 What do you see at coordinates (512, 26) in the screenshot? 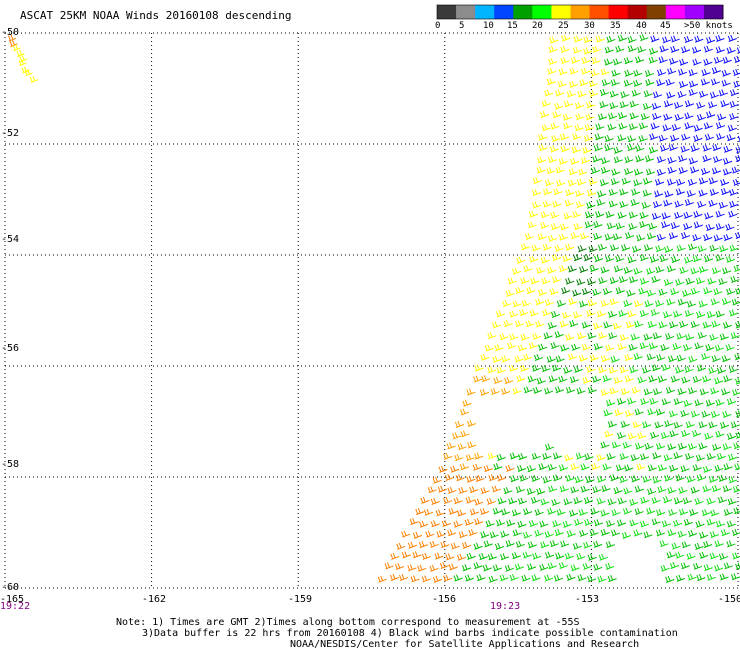
I see `legend-label: 15` at bounding box center [512, 26].